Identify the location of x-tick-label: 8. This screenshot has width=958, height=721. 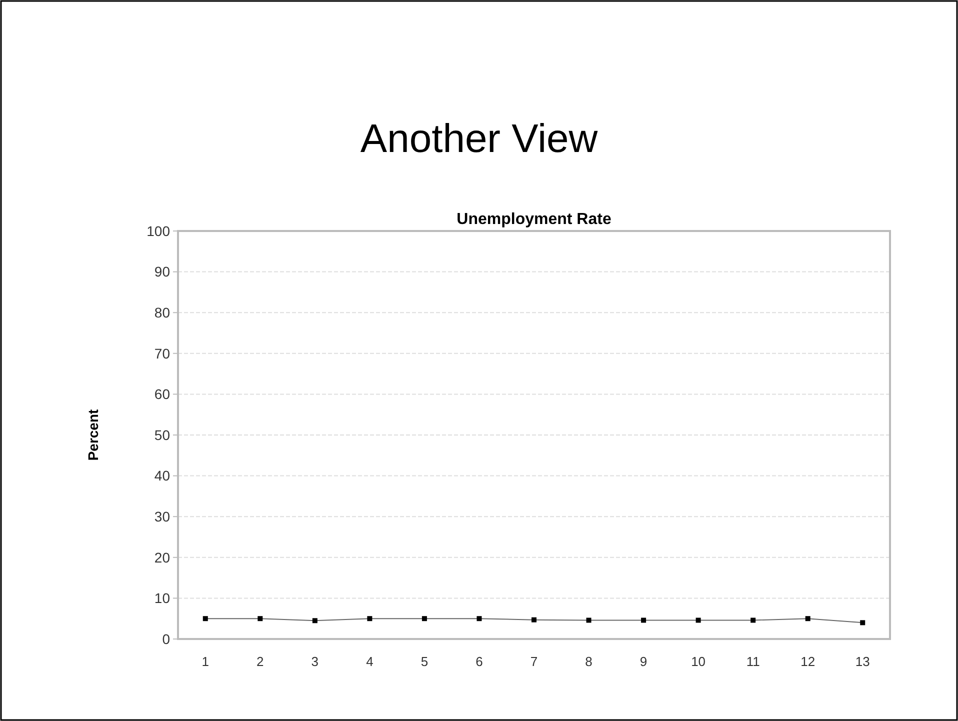
(588, 661).